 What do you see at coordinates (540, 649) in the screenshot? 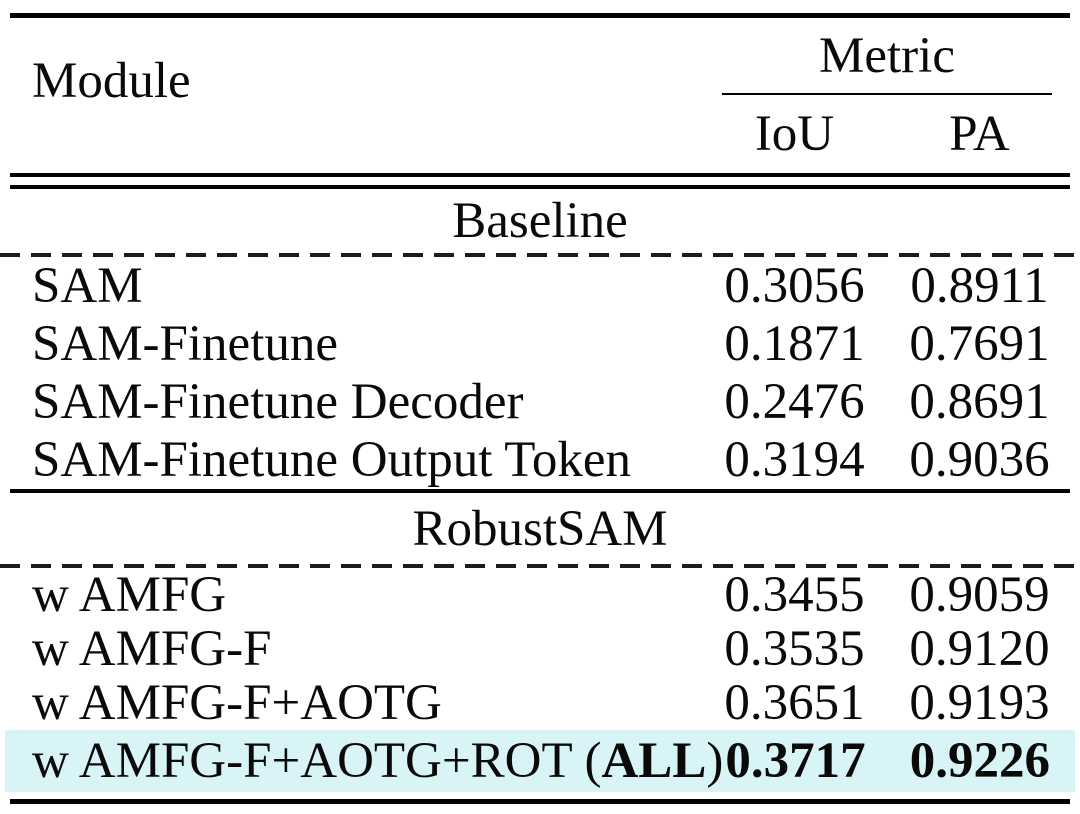
I see `table-row: w AMFG-F 0.3535 0.9120` at bounding box center [540, 649].